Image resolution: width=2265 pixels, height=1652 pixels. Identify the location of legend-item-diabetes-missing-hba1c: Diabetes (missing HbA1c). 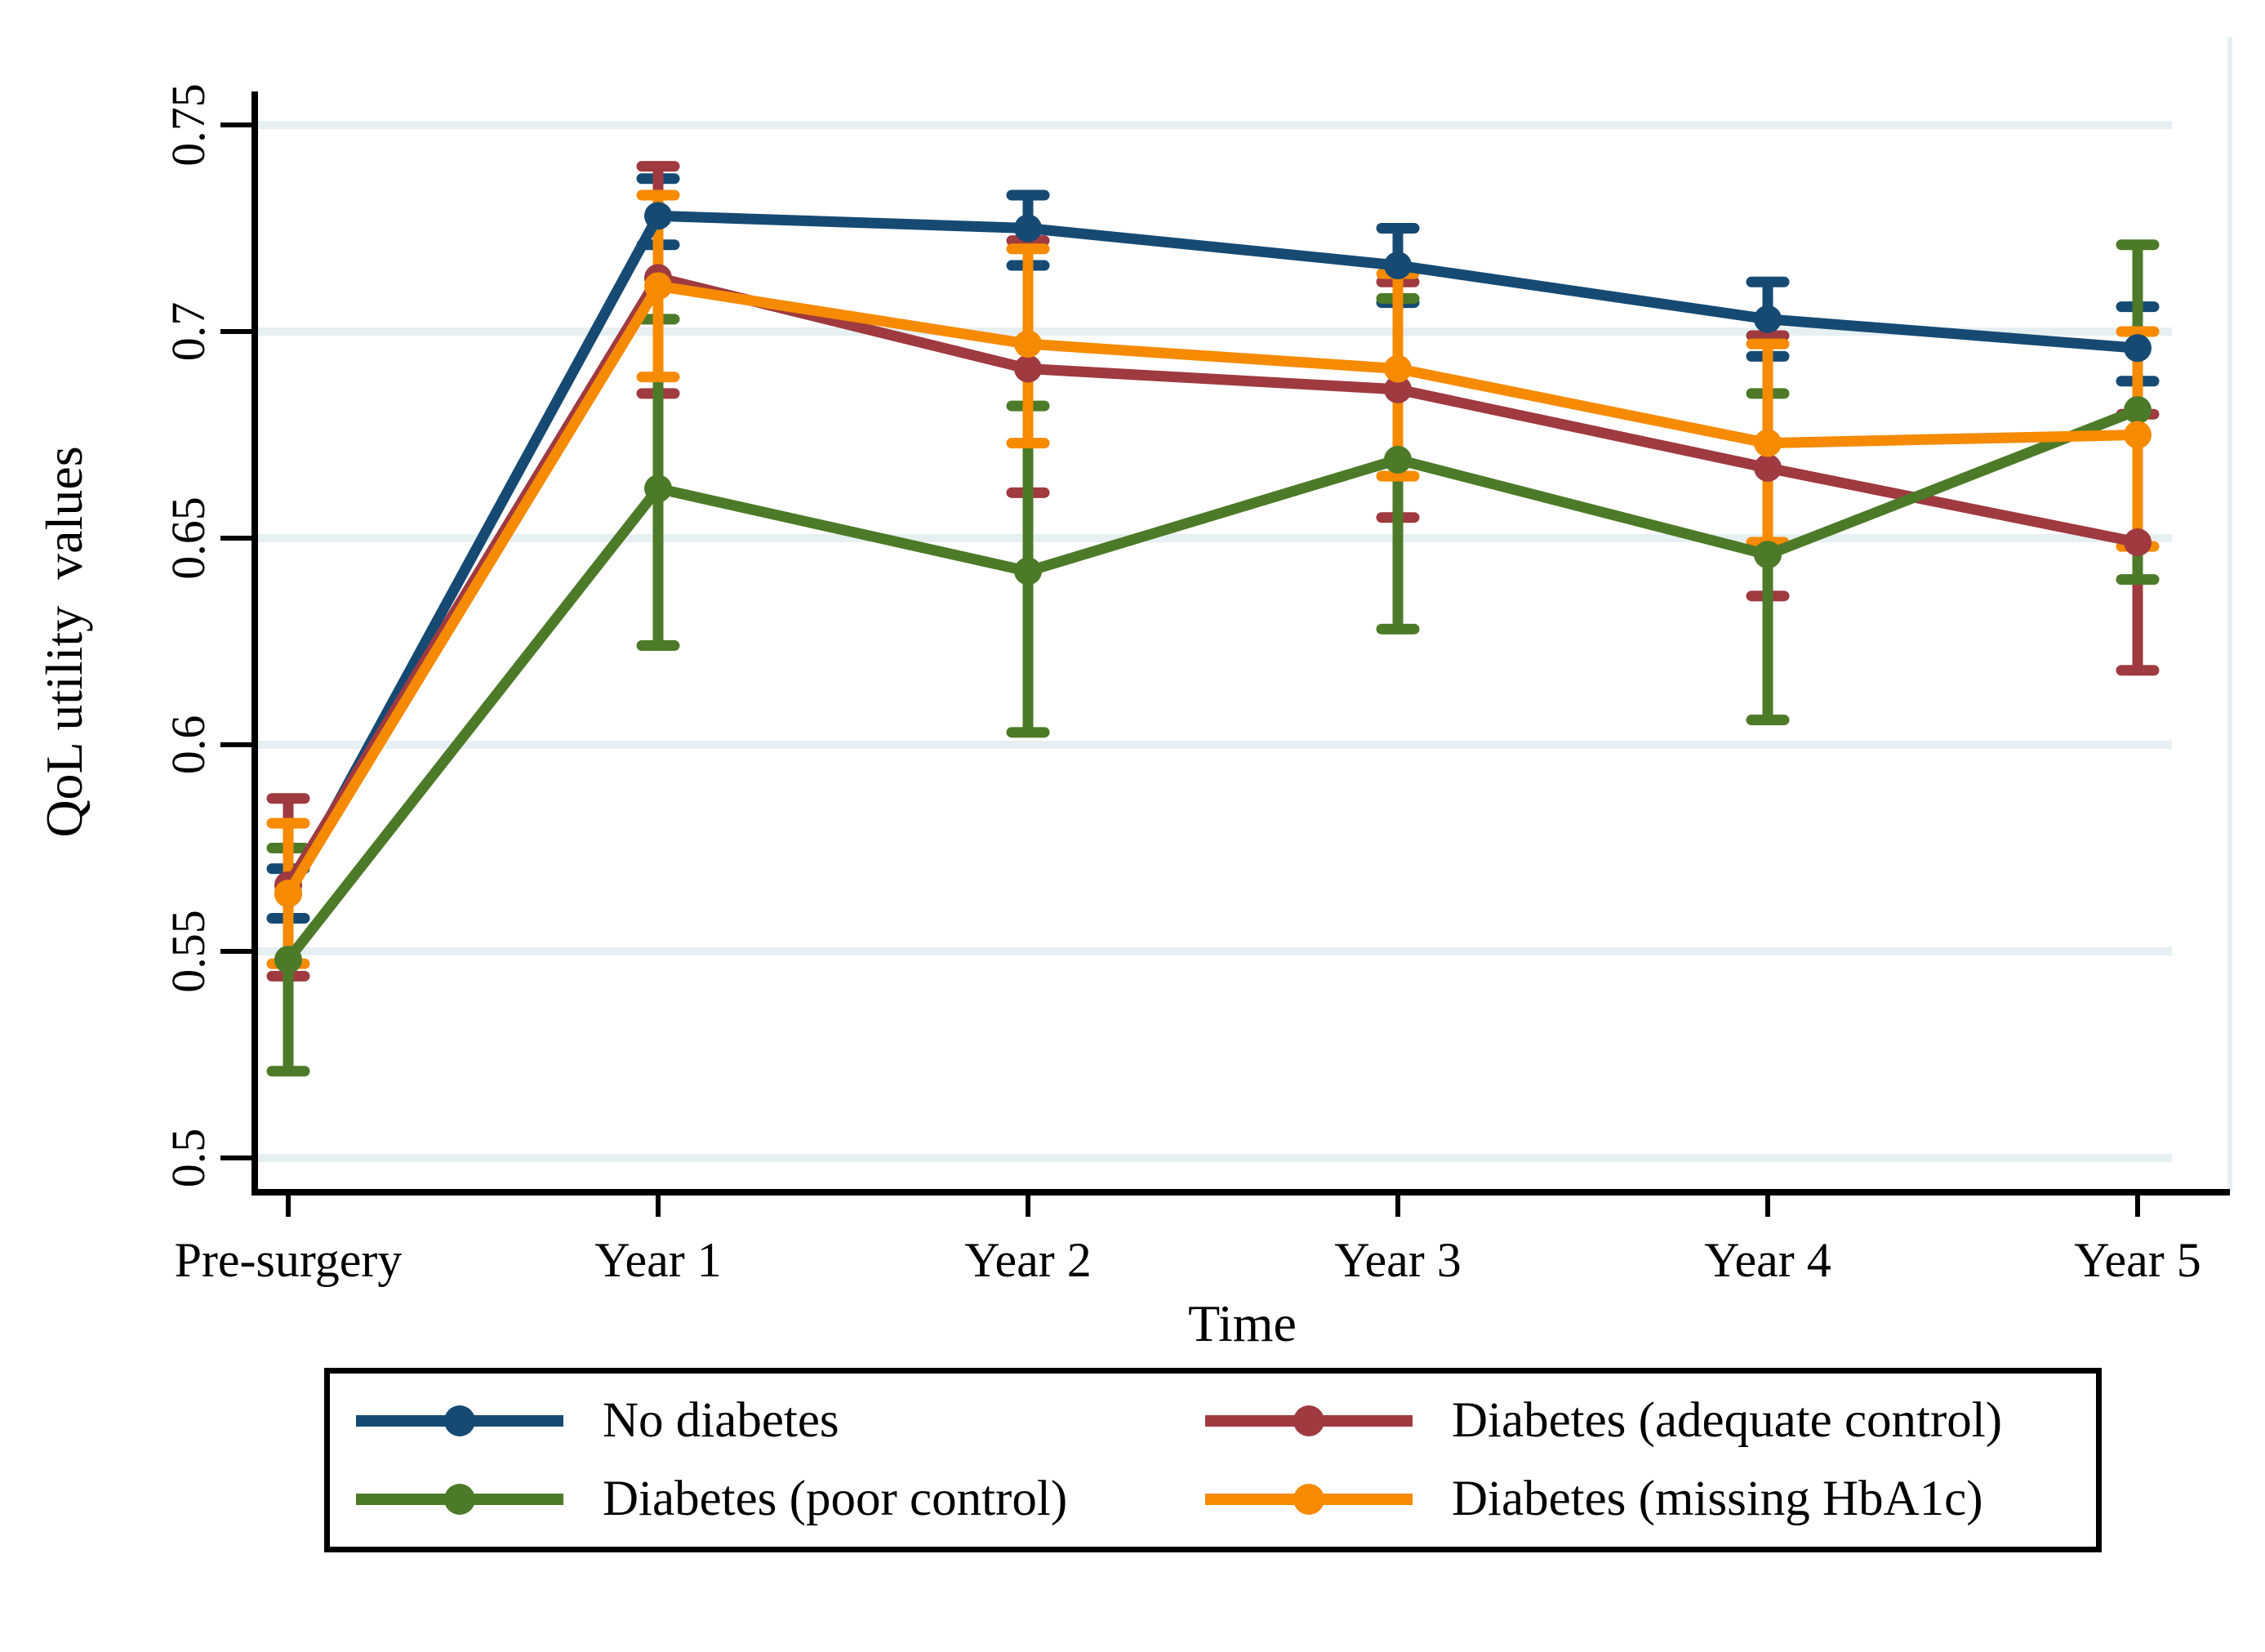
(1649, 1499).